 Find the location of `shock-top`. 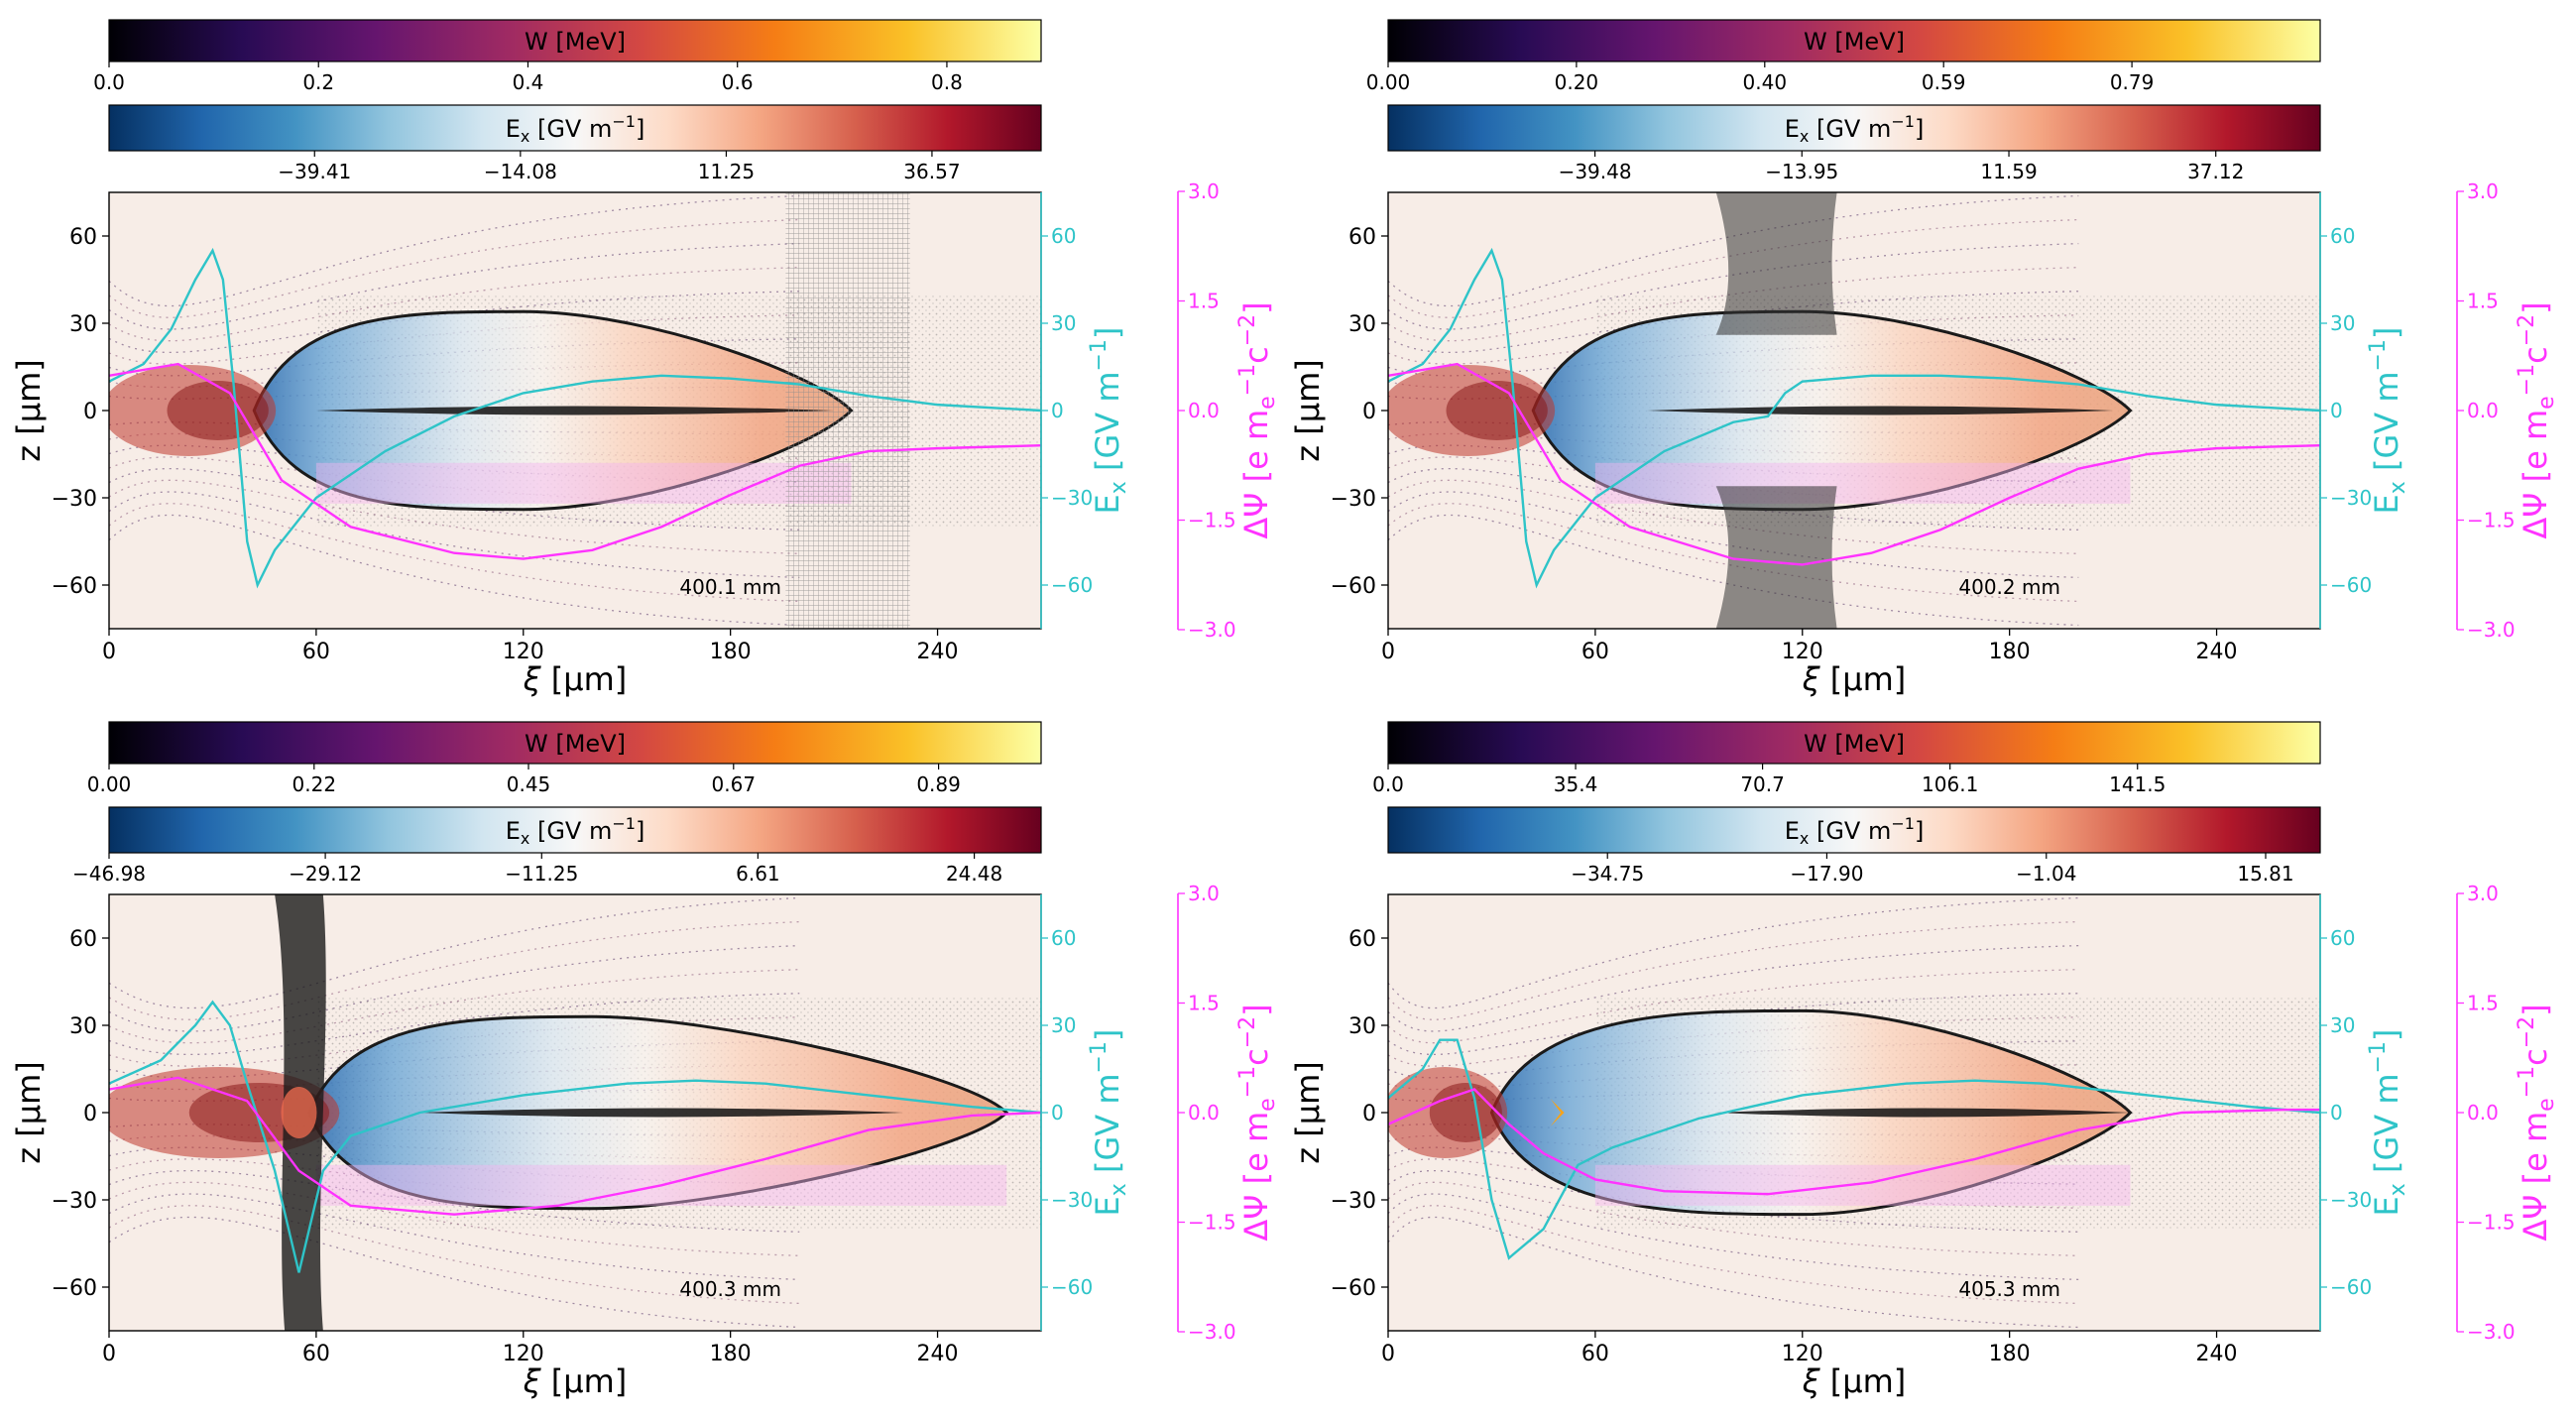

shock-top is located at coordinates (1776, 263).